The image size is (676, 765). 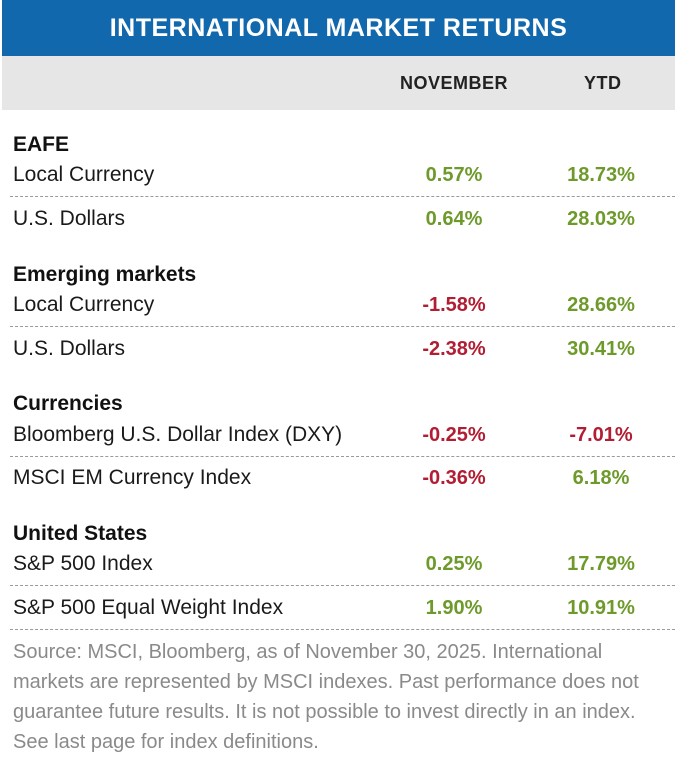 I want to click on ytd-value: 18.73%, so click(x=601, y=175).